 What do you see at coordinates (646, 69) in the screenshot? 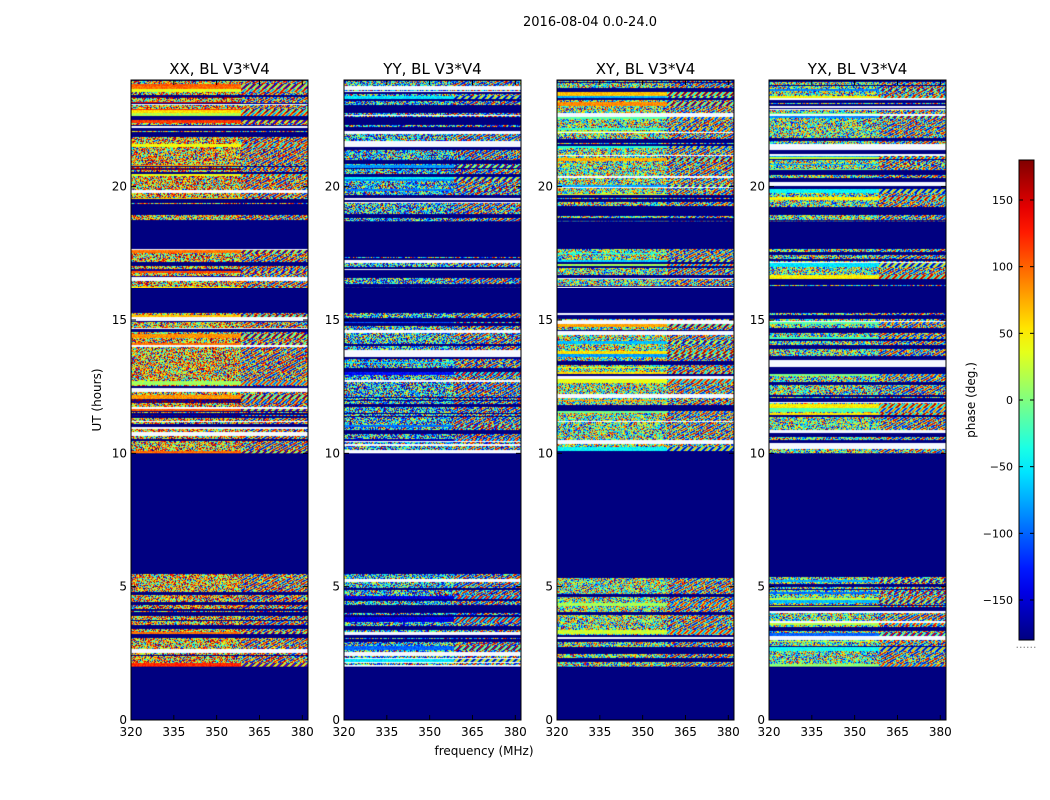
I see `panel-title: XY, BL V3*V4` at bounding box center [646, 69].